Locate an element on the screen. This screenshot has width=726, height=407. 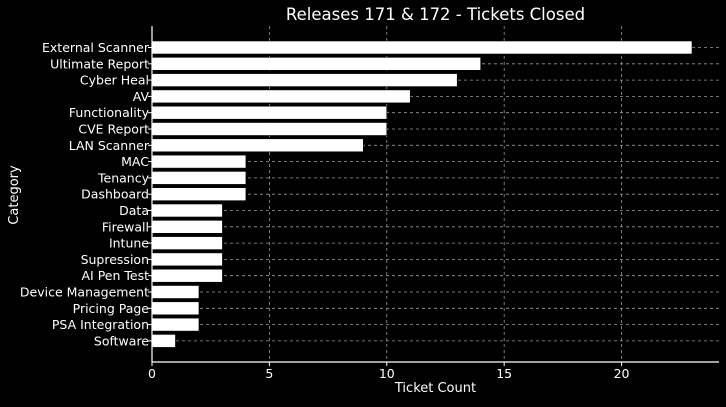
y-tick-label: Functionality is located at coordinates (109, 112).